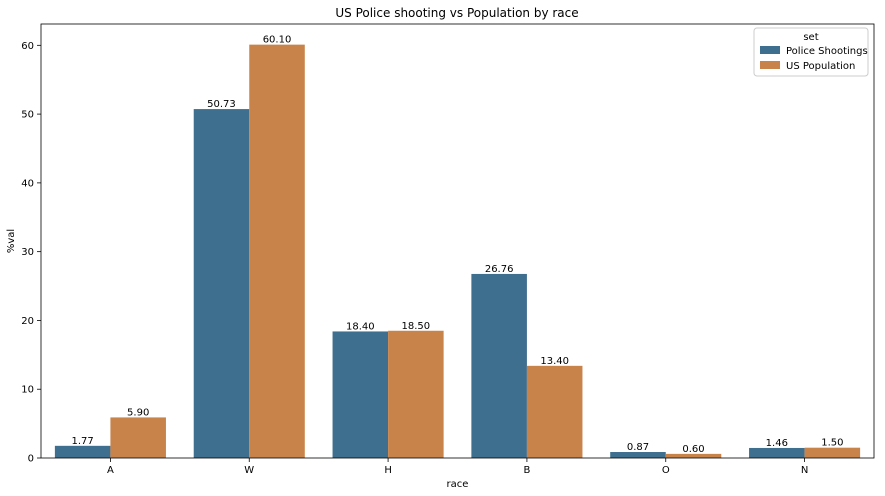 The width and height of the screenshot is (885, 496). Describe the element at coordinates (666, 470) in the screenshot. I see `x-tick-label: O` at that location.